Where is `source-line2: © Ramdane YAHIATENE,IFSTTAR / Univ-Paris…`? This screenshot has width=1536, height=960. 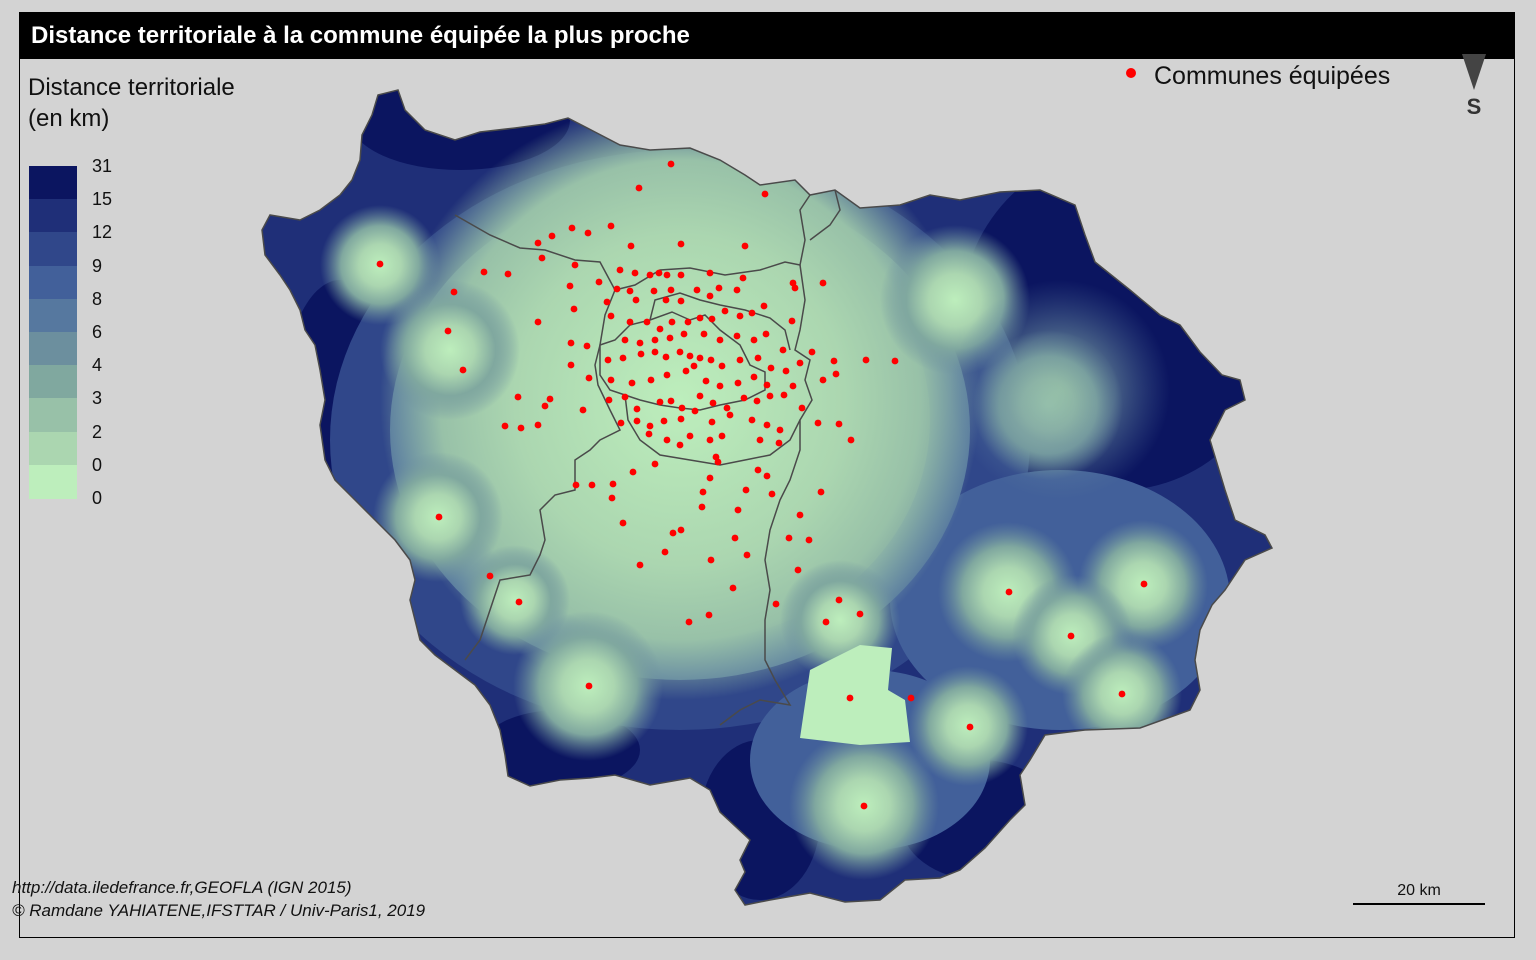
source-line2: © Ramdane YAHIATENE,IFSTTAR / Univ-Paris… is located at coordinates (219, 910).